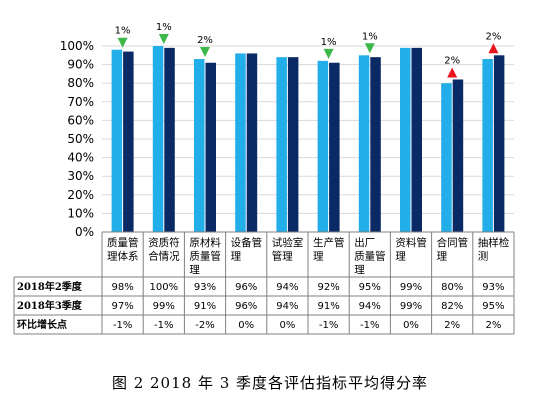 The width and height of the screenshot is (540, 413). I want to click on table-cell: 2%, so click(452, 325).